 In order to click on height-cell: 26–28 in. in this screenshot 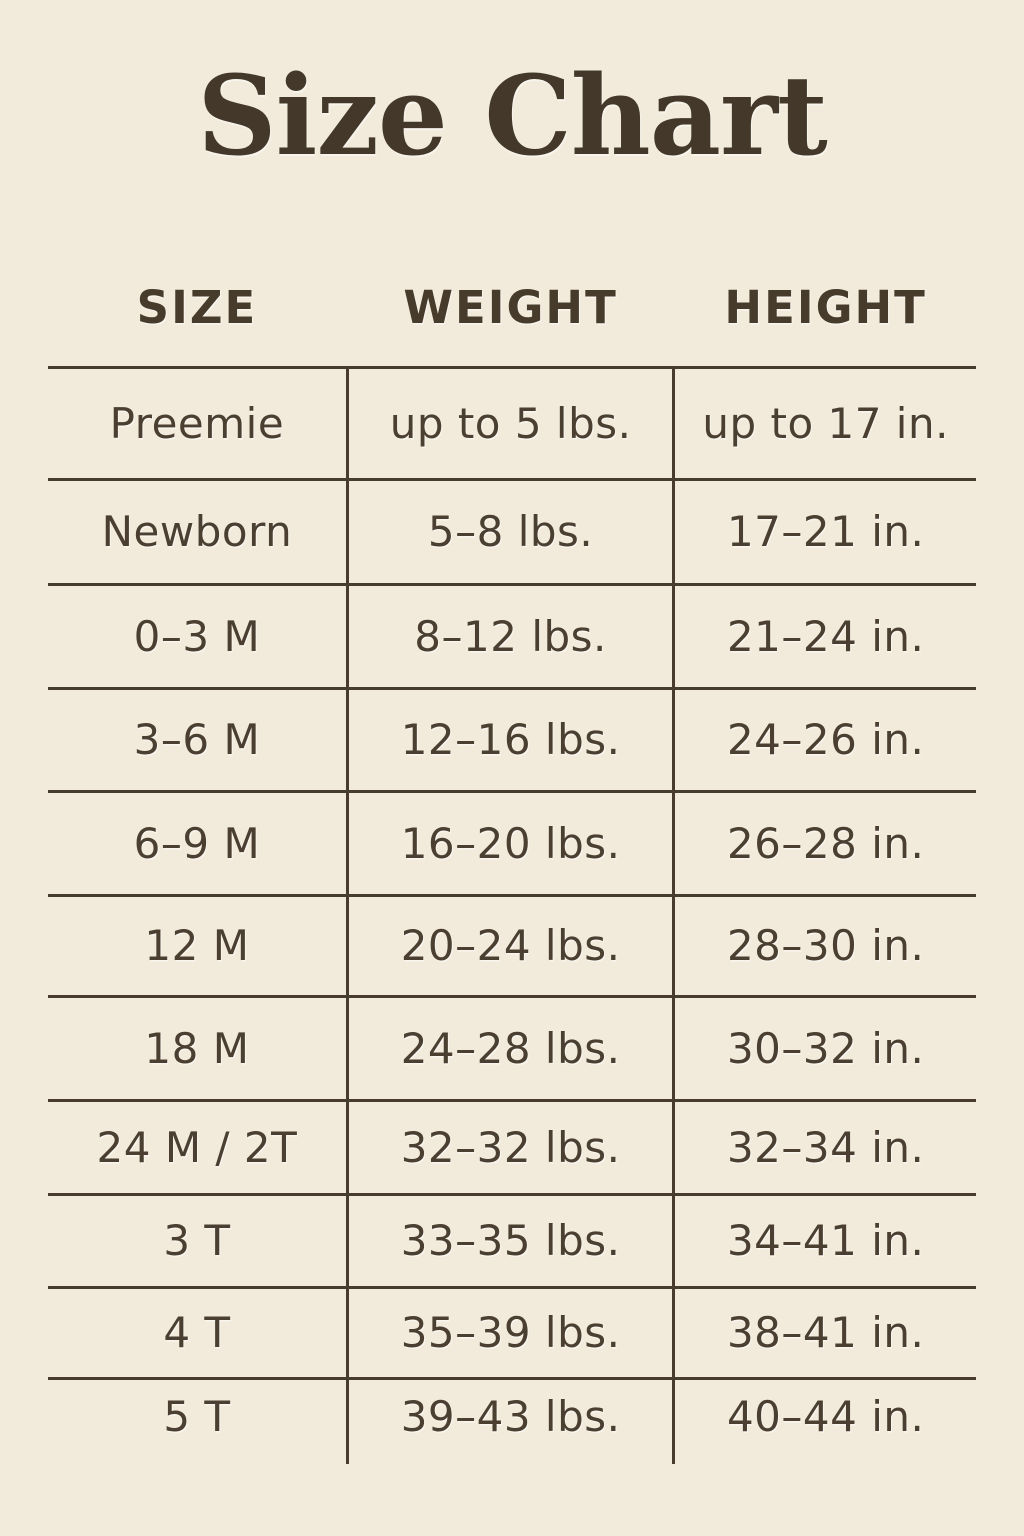, I will do `click(825, 843)`.